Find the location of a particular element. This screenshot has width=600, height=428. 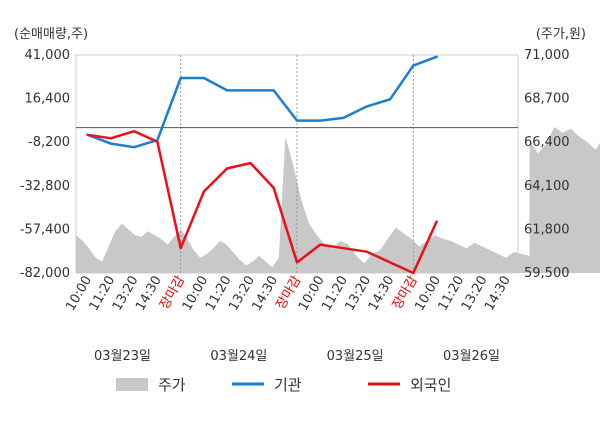

legend: 주가 기관 외국인 is located at coordinates (283, 385).